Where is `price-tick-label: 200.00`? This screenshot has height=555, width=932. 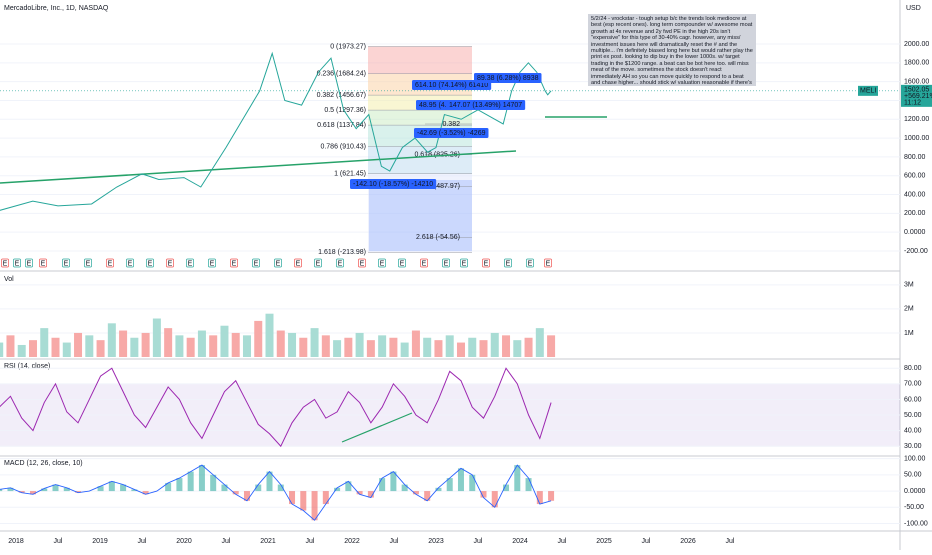
price-tick-label: 200.00 is located at coordinates (915, 213).